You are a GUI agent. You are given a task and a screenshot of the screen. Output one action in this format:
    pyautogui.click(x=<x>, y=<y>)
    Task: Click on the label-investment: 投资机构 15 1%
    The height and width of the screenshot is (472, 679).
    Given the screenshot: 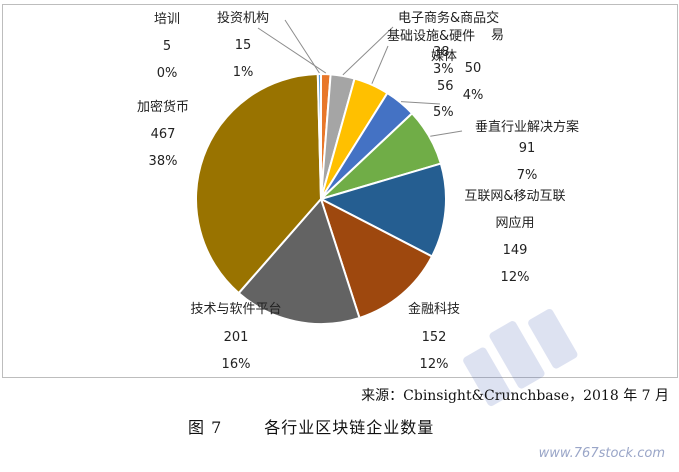 What is the action you would take?
    pyautogui.click(x=243, y=45)
    